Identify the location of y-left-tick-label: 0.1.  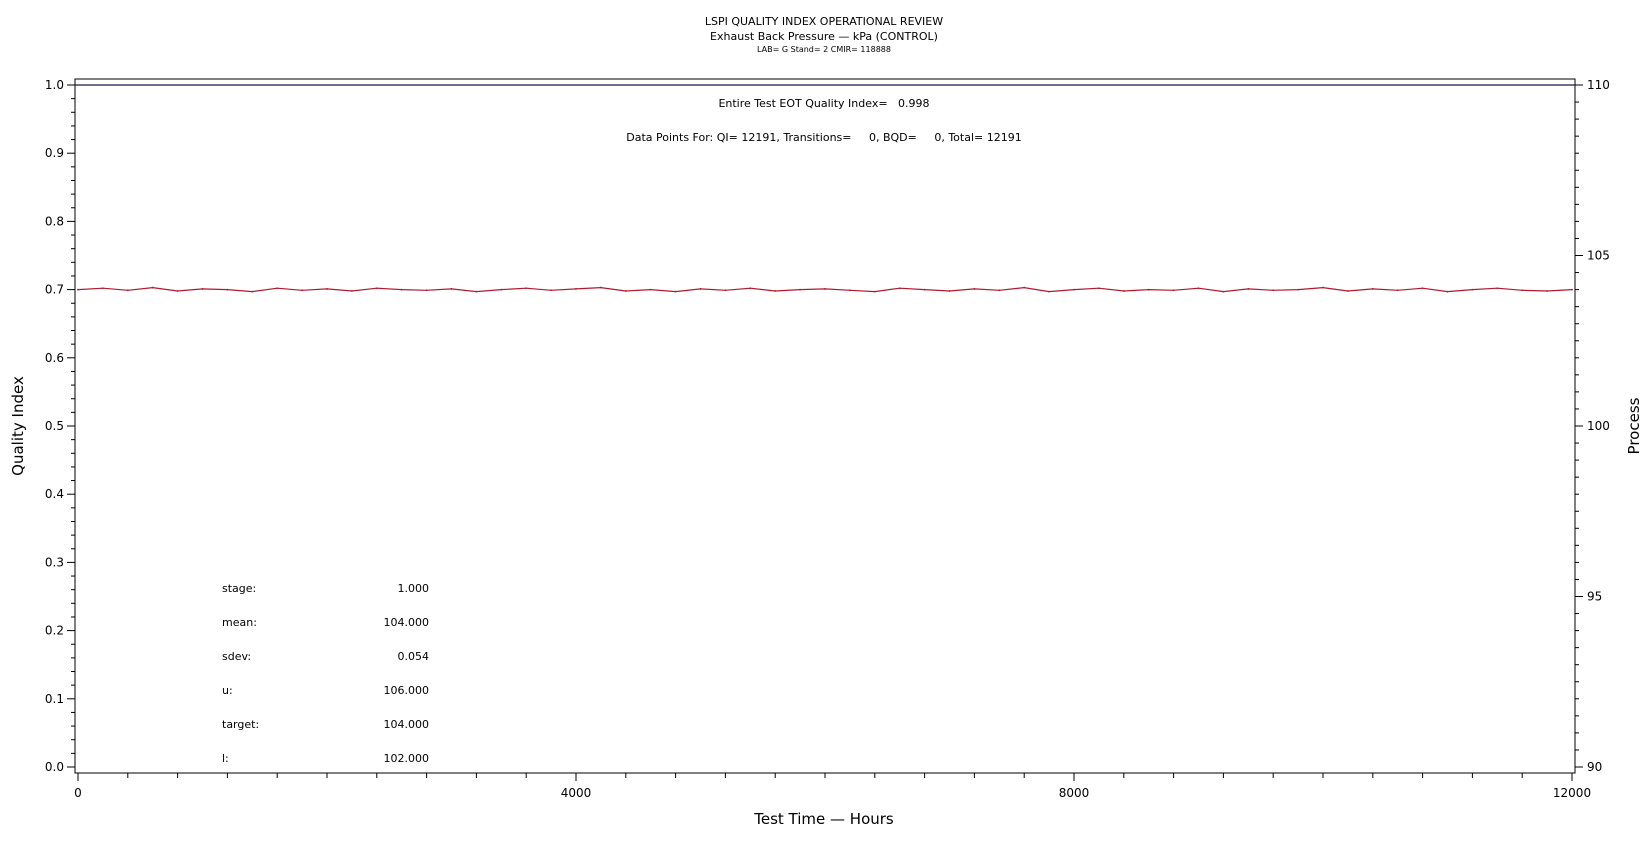
(54, 699).